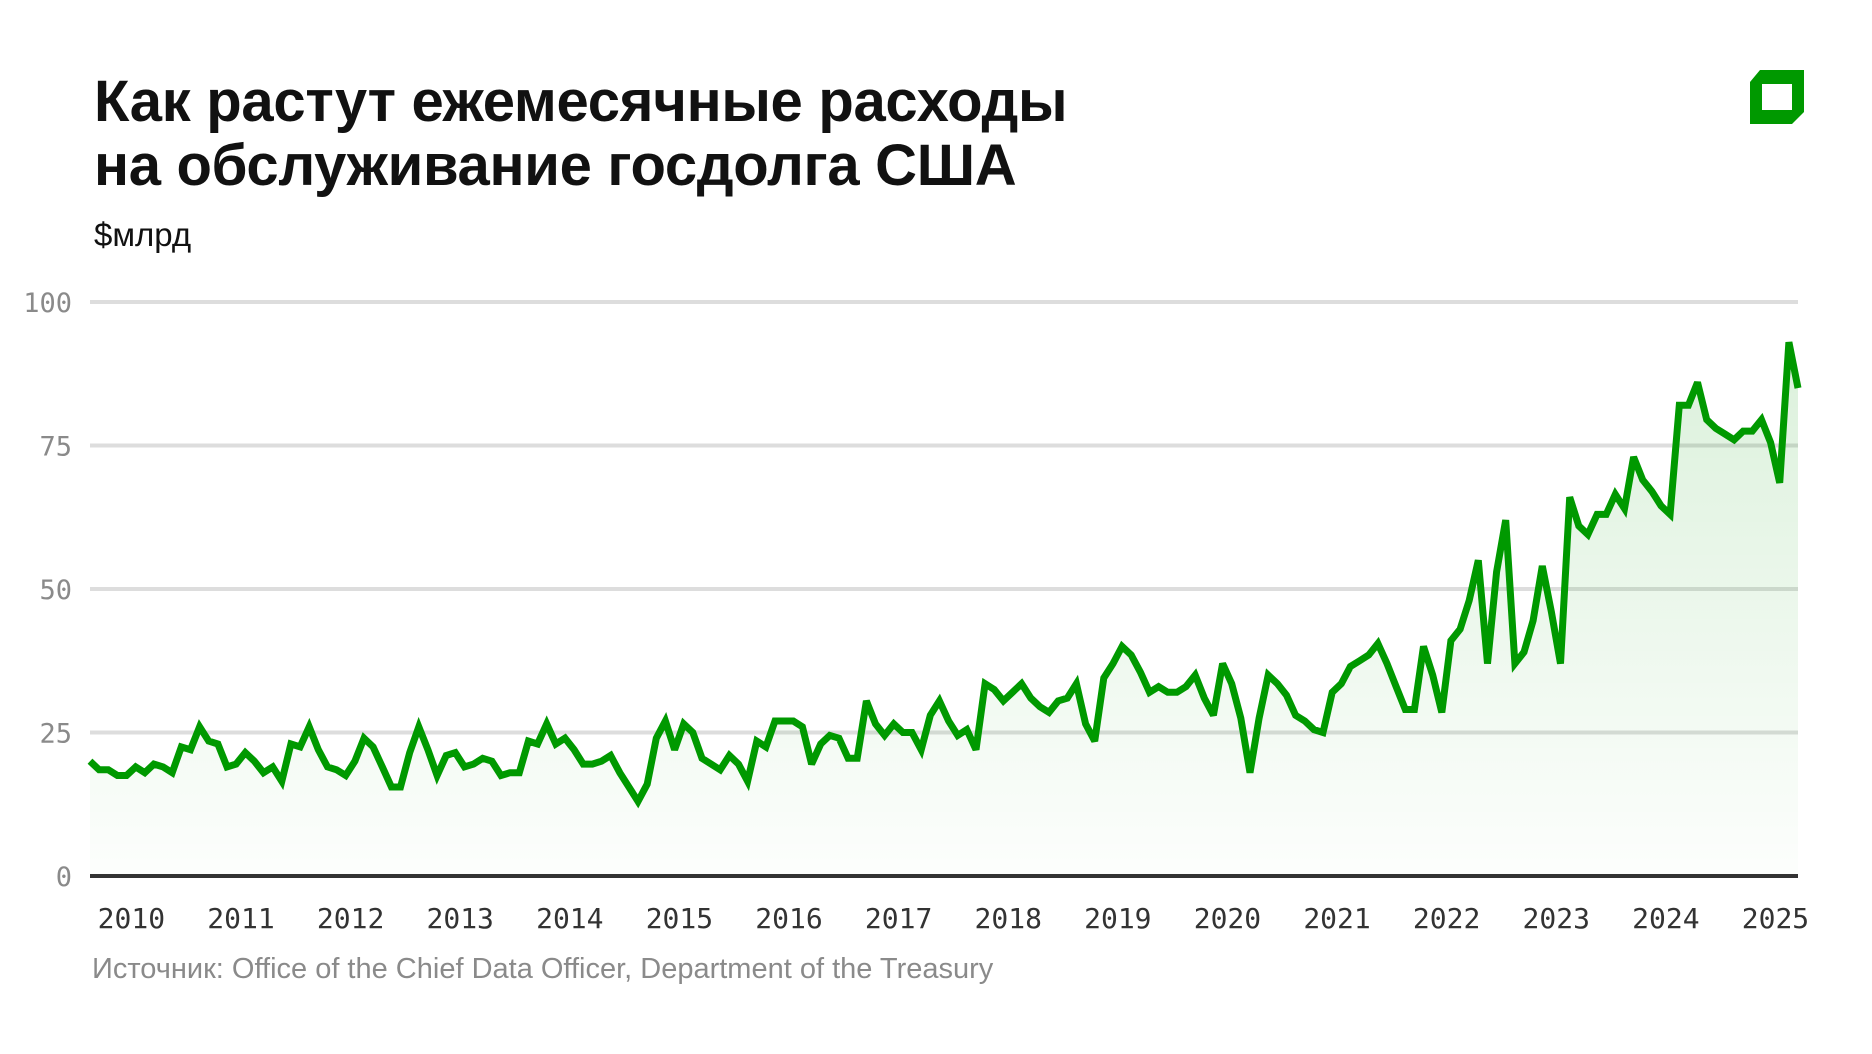 The height and width of the screenshot is (1054, 1872). I want to click on x-tick-label: 2023, so click(1556, 918).